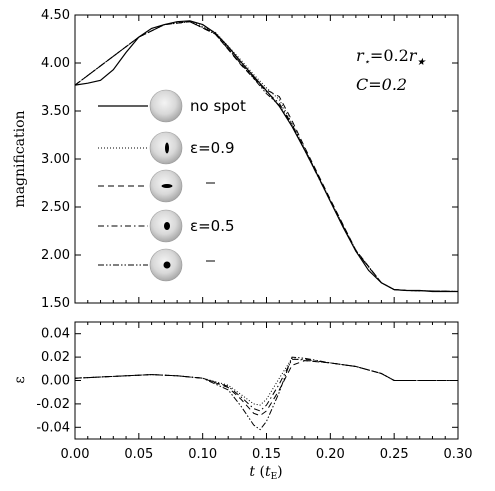 This screenshot has width=495, height=491. What do you see at coordinates (330, 454) in the screenshot?
I see `x-tick-label: 0.20` at bounding box center [330, 454].